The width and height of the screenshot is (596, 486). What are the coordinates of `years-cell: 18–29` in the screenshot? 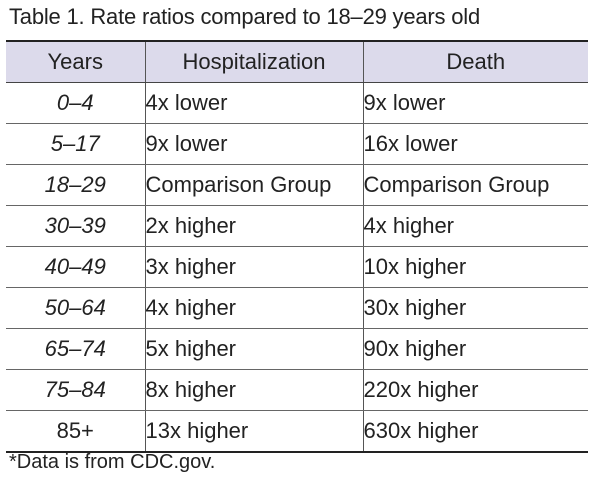 It's located at (75, 185).